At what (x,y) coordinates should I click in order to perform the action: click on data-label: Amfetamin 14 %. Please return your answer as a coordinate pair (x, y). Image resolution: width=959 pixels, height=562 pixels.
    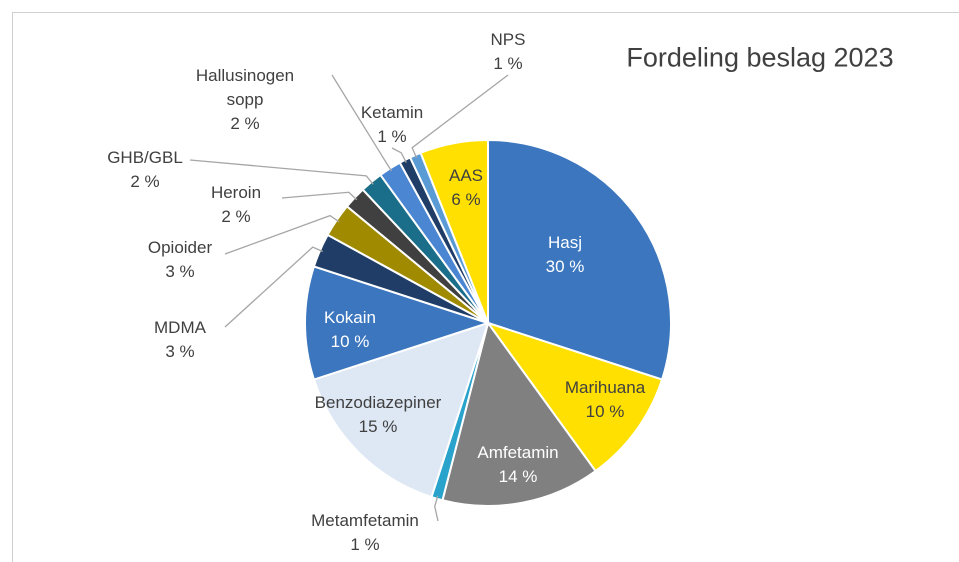
    Looking at the image, I should click on (518, 465).